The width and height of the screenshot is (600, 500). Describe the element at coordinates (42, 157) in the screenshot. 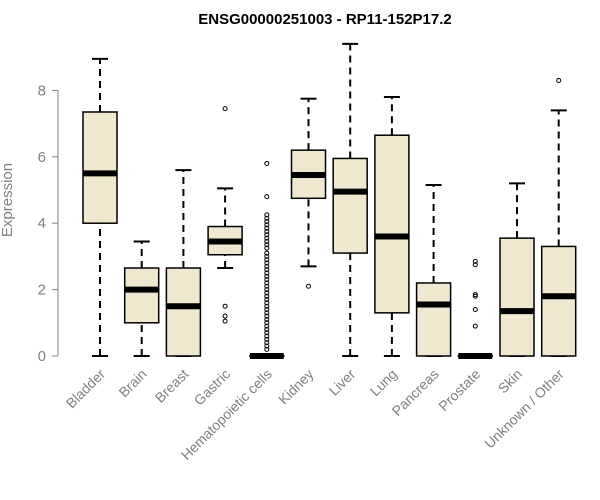

I see `y-tick-label: 6` at that location.